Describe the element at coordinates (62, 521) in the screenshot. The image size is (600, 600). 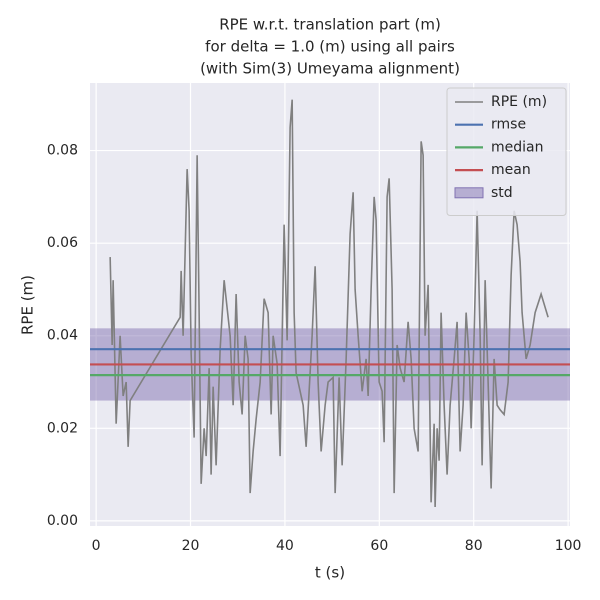
I see `y-tick-label: 0.00` at that location.